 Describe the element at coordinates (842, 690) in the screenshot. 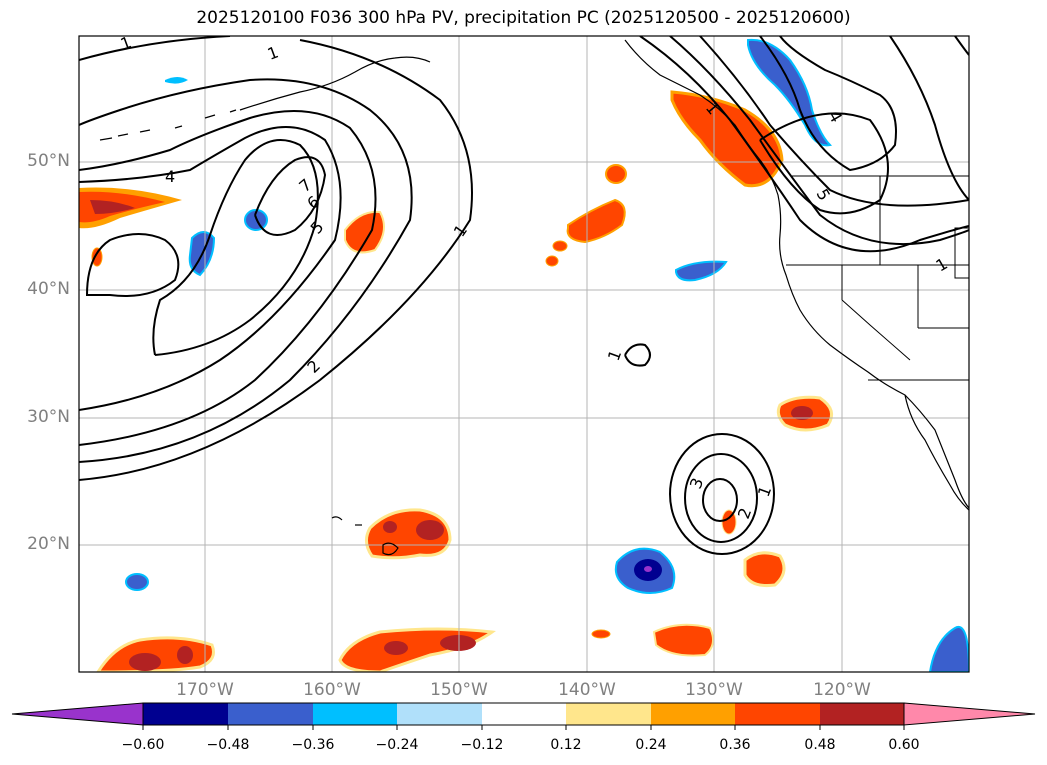

I see `lon-tick-label: 120°W` at that location.